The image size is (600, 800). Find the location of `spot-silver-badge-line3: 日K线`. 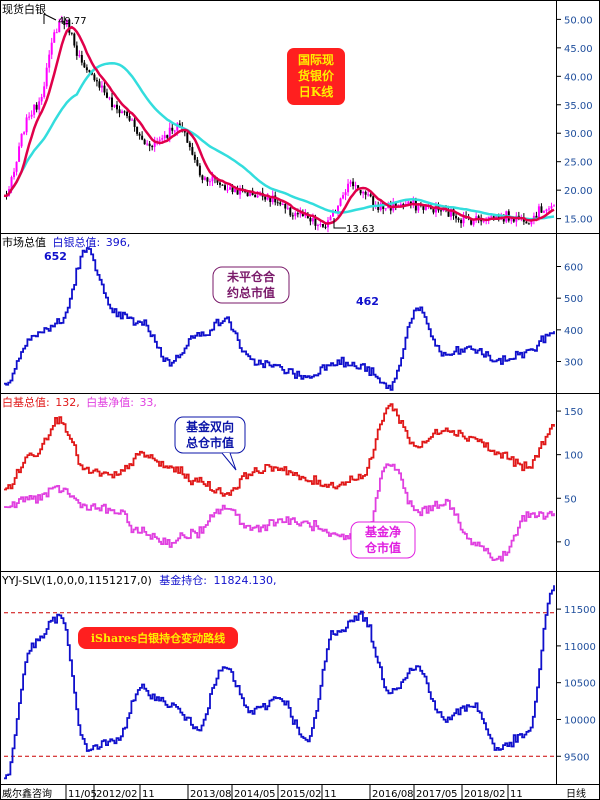

spot-silver-badge-line3: 日K线 is located at coordinates (316, 91).